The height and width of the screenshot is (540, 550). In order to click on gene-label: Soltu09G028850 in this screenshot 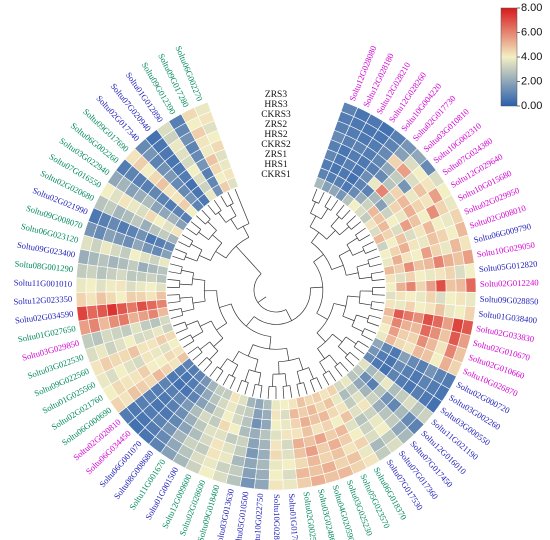, I will do `click(509, 300)`.